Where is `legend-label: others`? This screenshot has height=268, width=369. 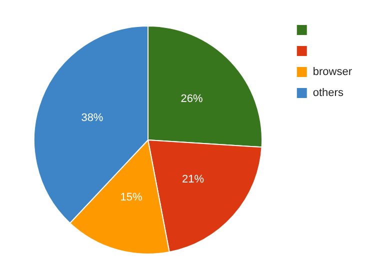 legend-label: others is located at coordinates (328, 93).